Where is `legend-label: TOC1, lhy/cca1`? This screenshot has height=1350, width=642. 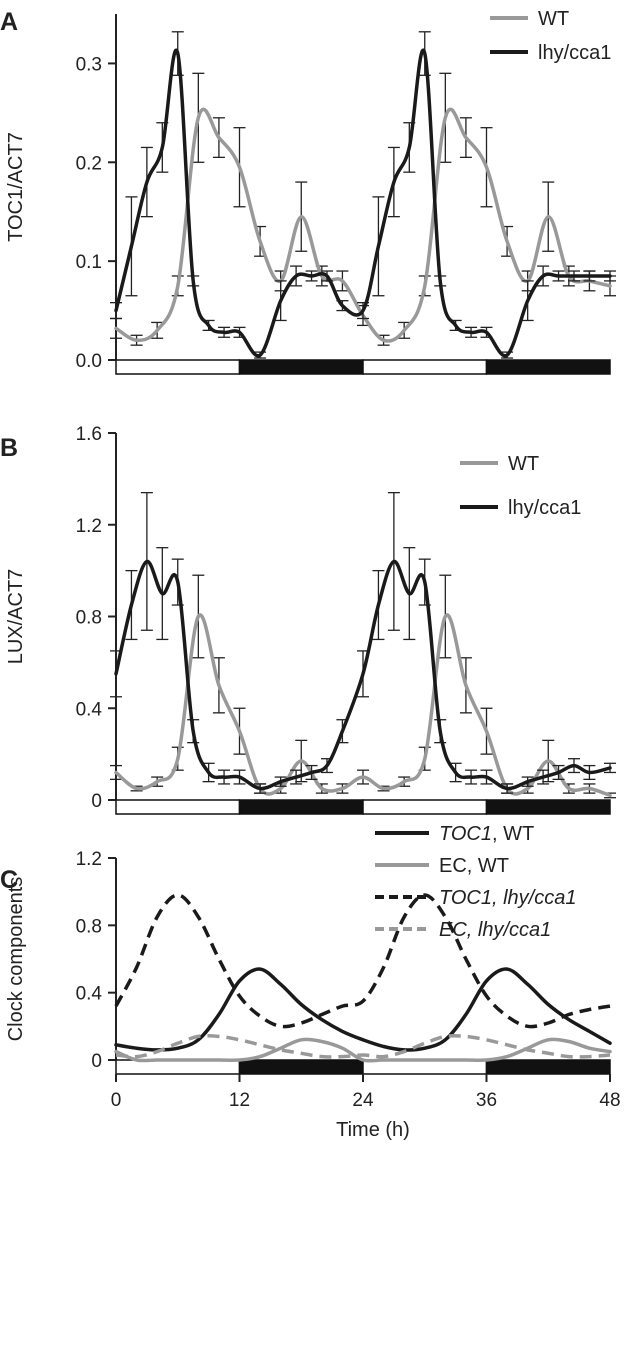
legend-label: TOC1, lhy/cca1 is located at coordinates (507, 898).